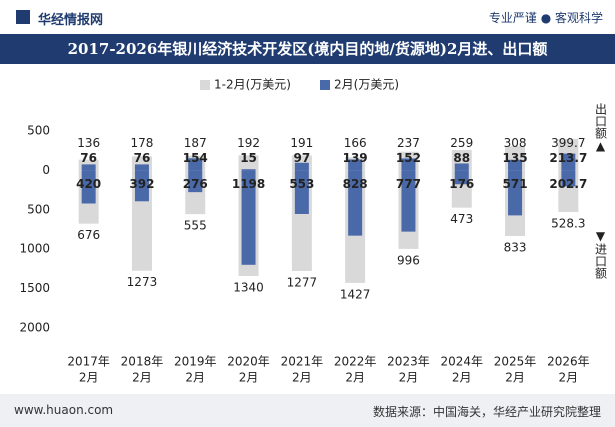  I want to click on value-label: 135, so click(515, 158).